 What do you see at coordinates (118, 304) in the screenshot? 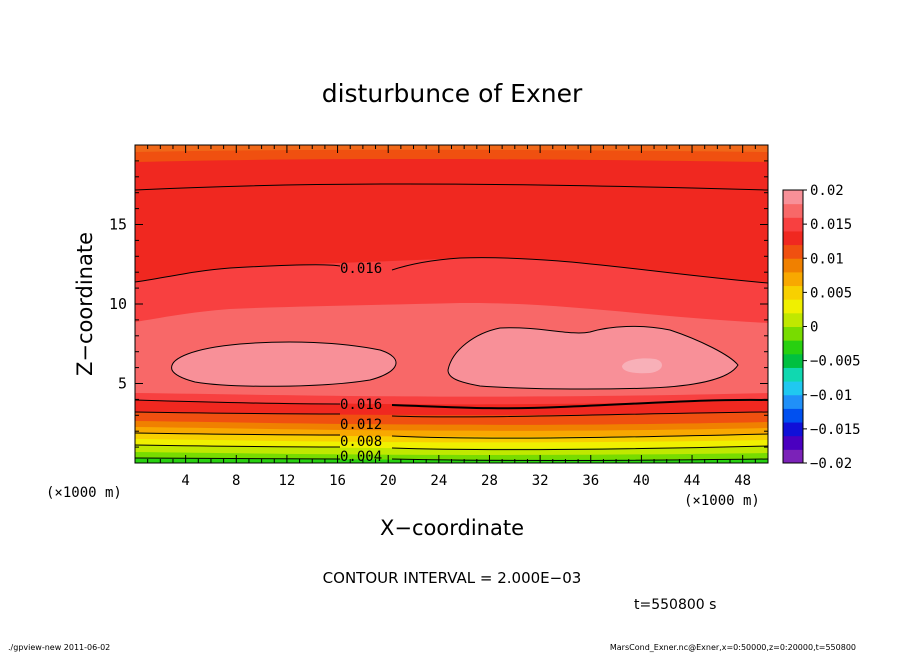
I see `y-tick-label: 10` at bounding box center [118, 304].